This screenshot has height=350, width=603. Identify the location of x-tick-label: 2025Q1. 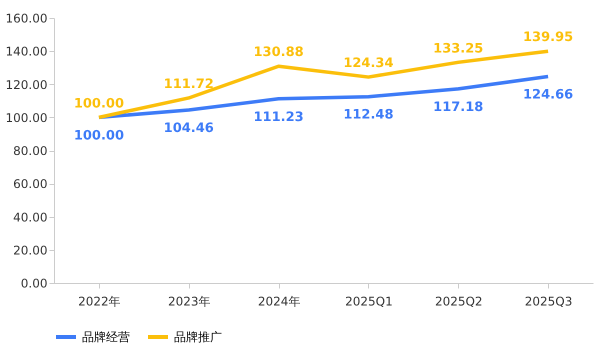
(369, 301).